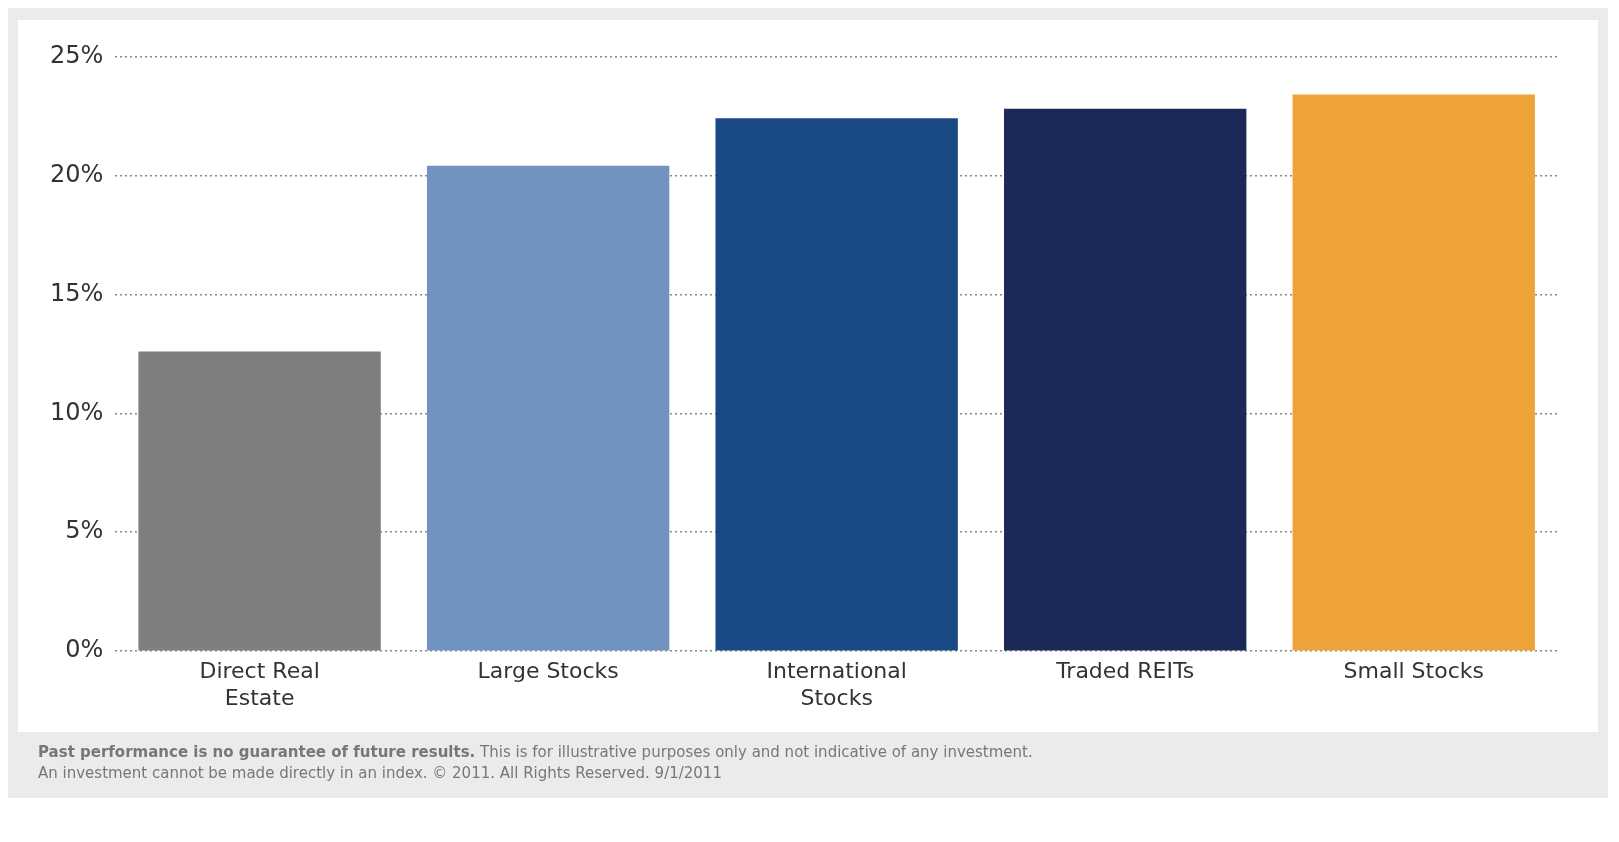 This screenshot has height=842, width=1619. I want to click on y-tick-label: 15%, so click(77, 292).